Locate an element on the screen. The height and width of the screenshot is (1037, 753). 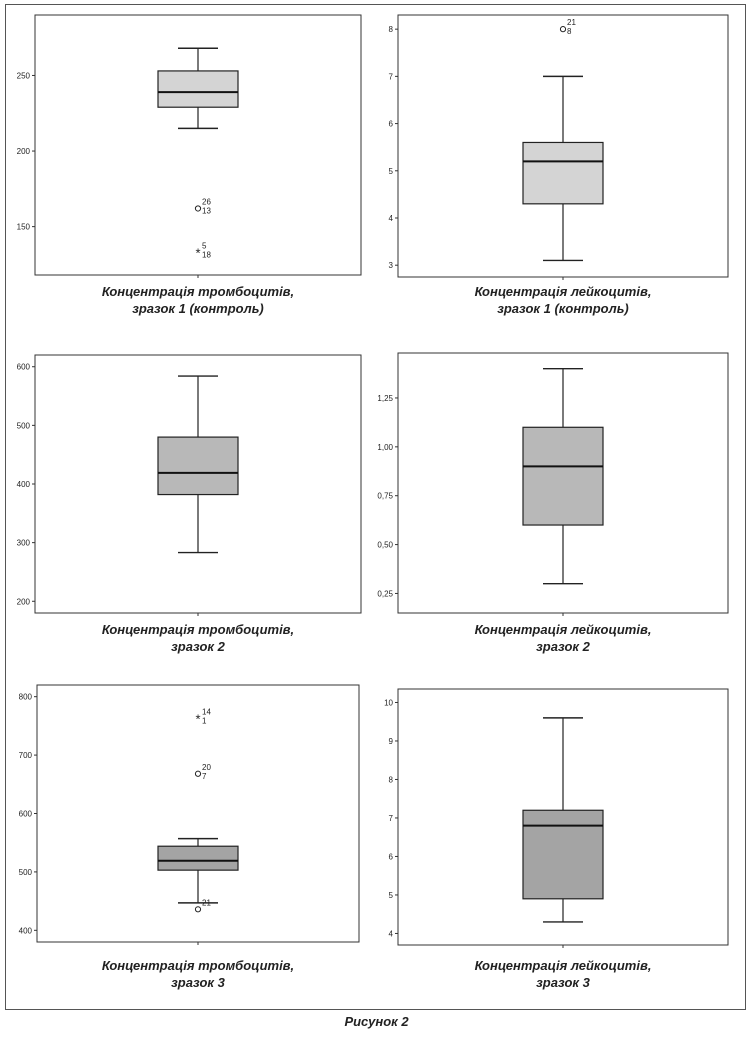
y-tick-label: 10 is located at coordinates (388, 702).